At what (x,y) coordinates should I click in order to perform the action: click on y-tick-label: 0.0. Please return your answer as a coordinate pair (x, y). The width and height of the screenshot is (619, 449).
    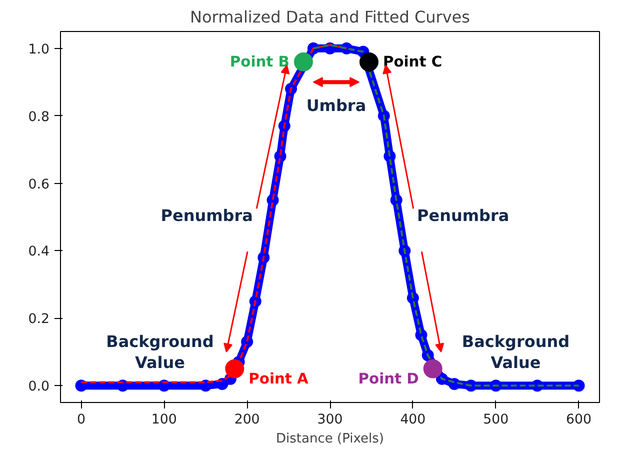
    Looking at the image, I should click on (39, 387).